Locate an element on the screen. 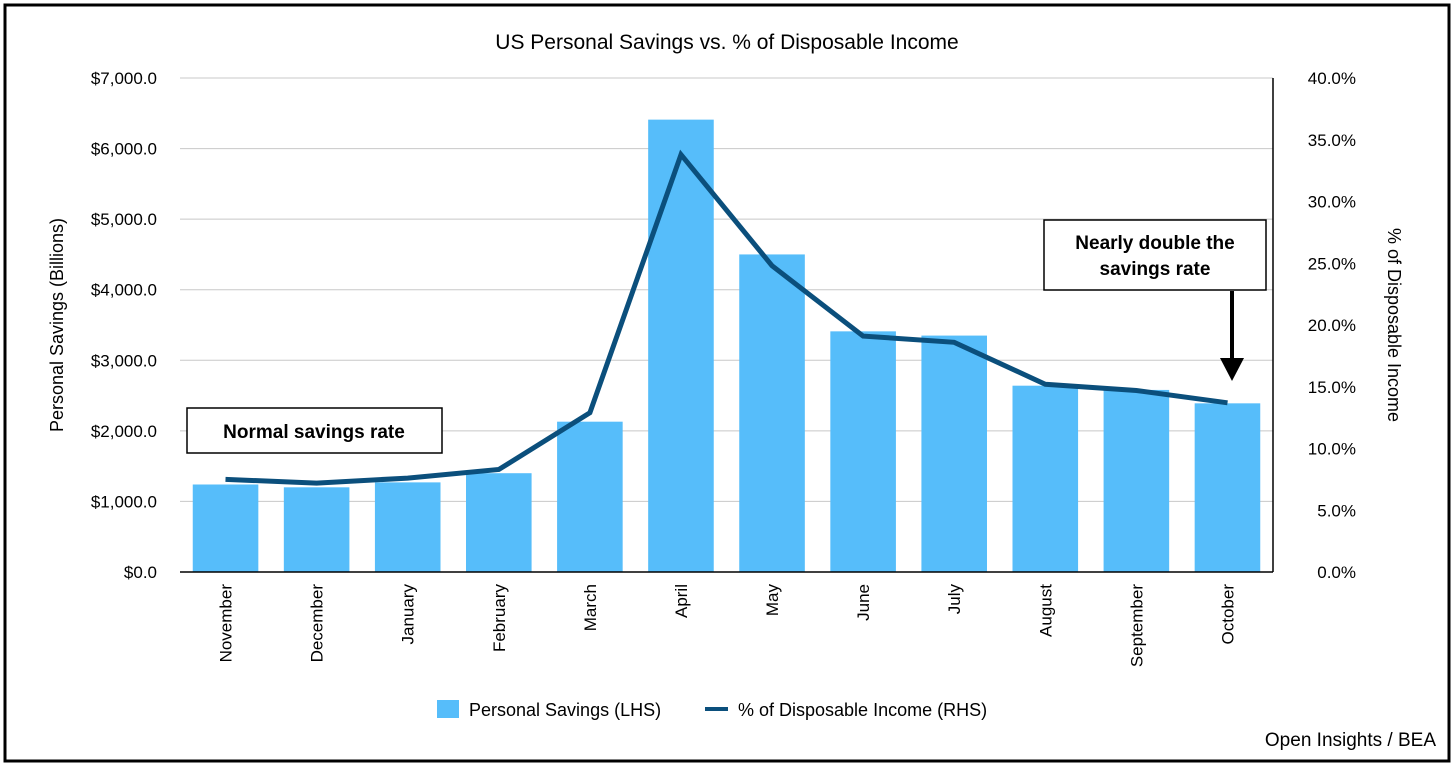  y2-tick-label: 10.0% is located at coordinates (1332, 449).